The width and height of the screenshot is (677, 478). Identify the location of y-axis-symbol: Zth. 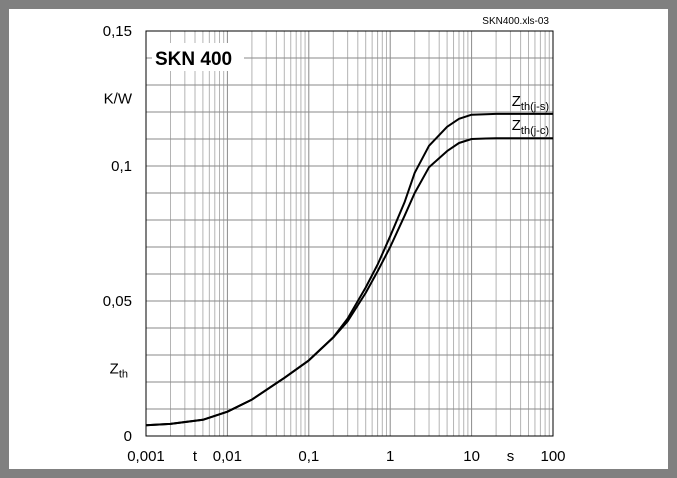
(119, 371).